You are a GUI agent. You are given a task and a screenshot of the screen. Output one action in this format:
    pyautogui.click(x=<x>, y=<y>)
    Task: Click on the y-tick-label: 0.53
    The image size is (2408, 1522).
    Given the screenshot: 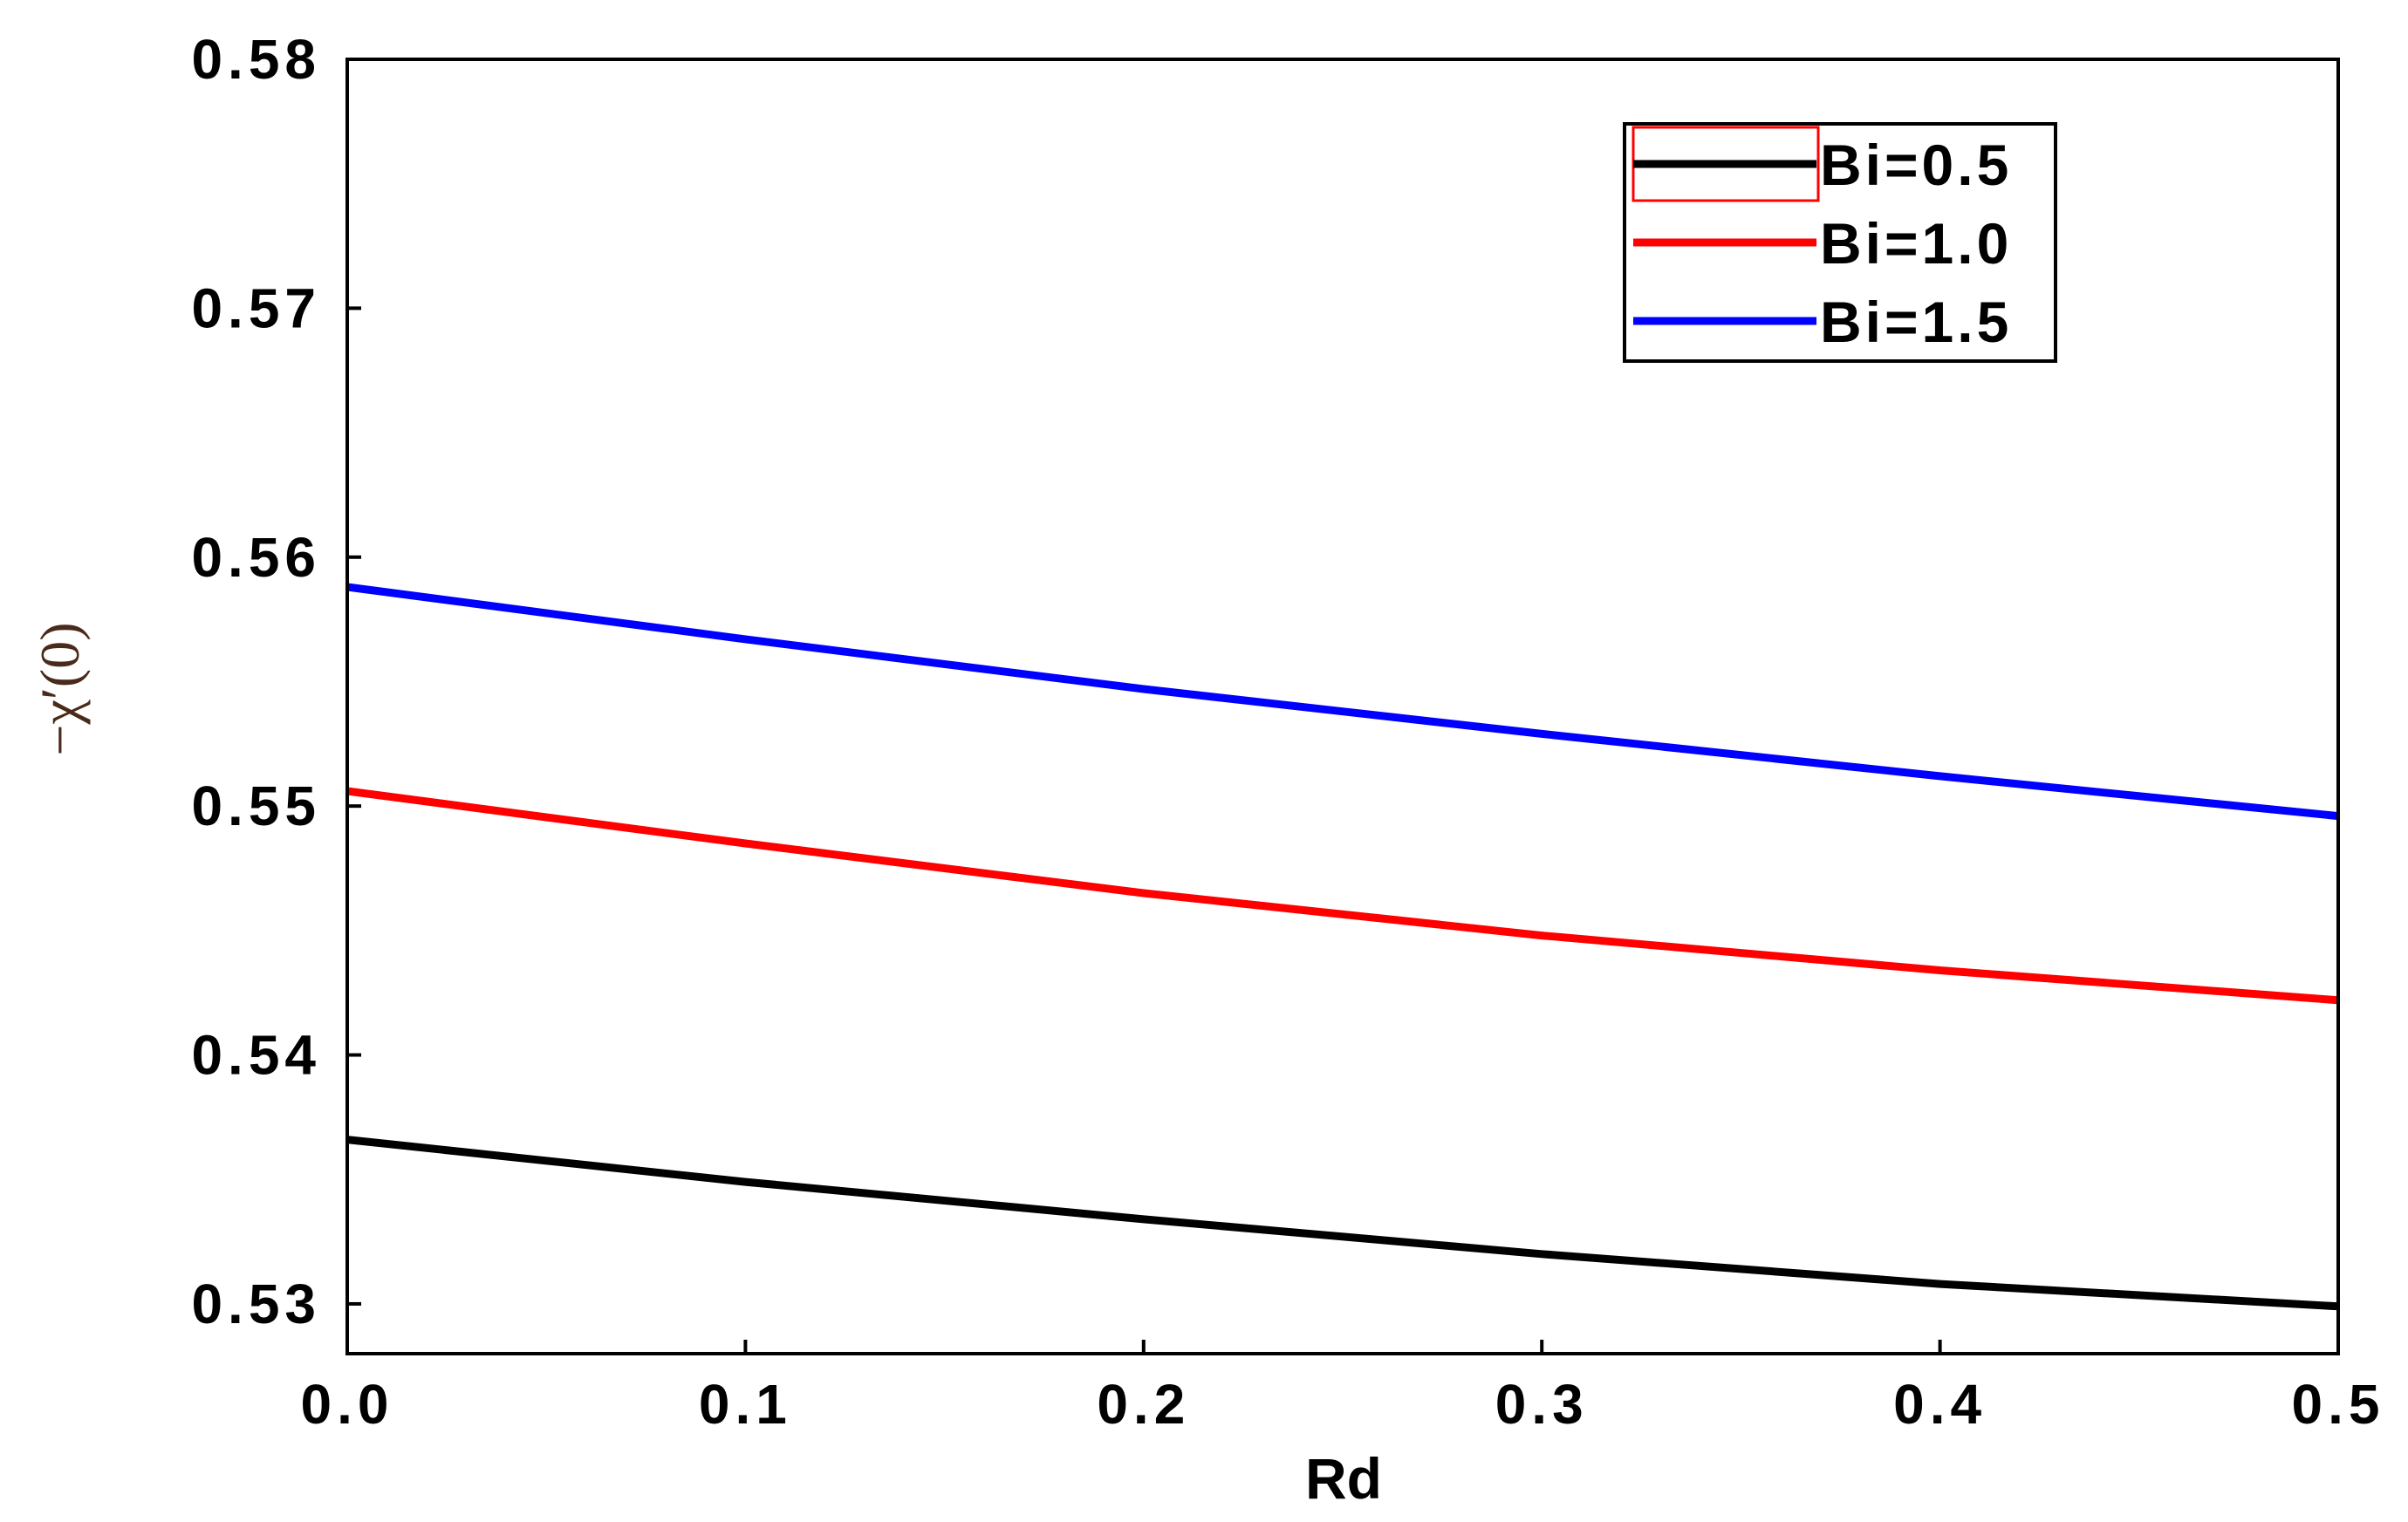 What is the action you would take?
    pyautogui.click(x=256, y=1304)
    